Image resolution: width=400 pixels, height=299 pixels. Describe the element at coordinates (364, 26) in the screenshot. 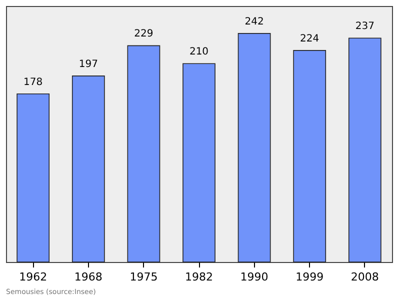

I see `data-label: 237` at that location.